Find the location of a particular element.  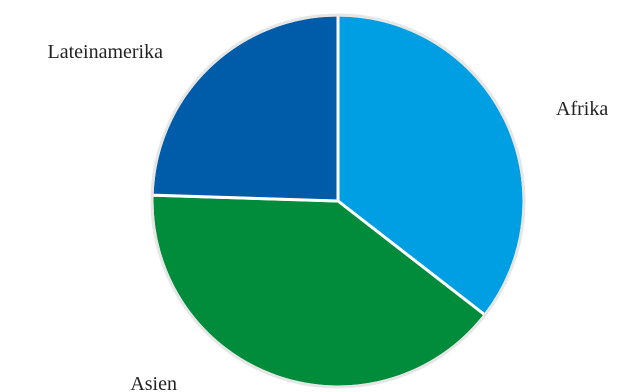

slice-label-asien: Asien is located at coordinates (153, 382).